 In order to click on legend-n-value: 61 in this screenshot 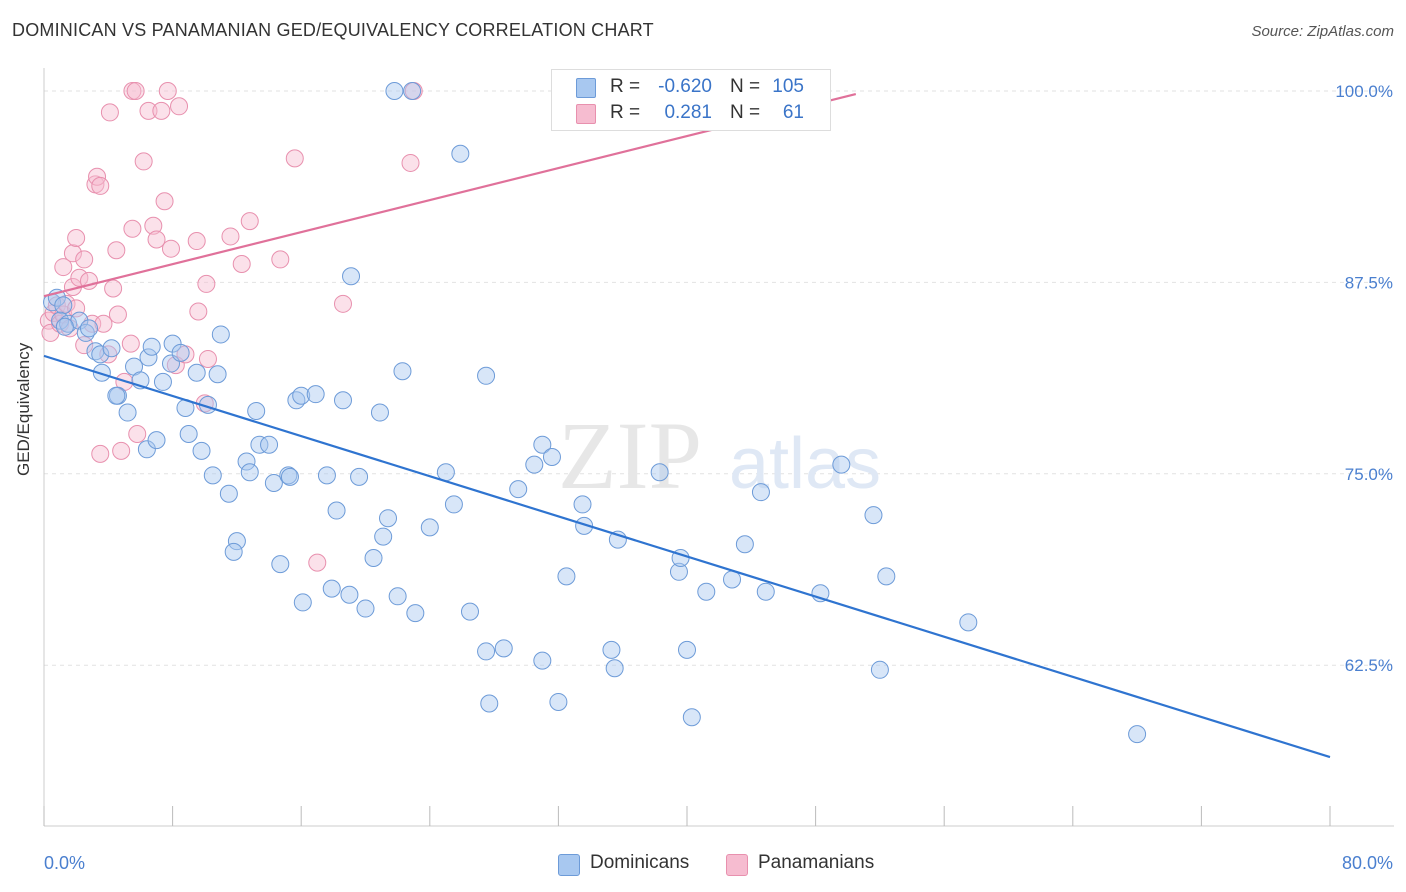, I will do `click(793, 112)`.